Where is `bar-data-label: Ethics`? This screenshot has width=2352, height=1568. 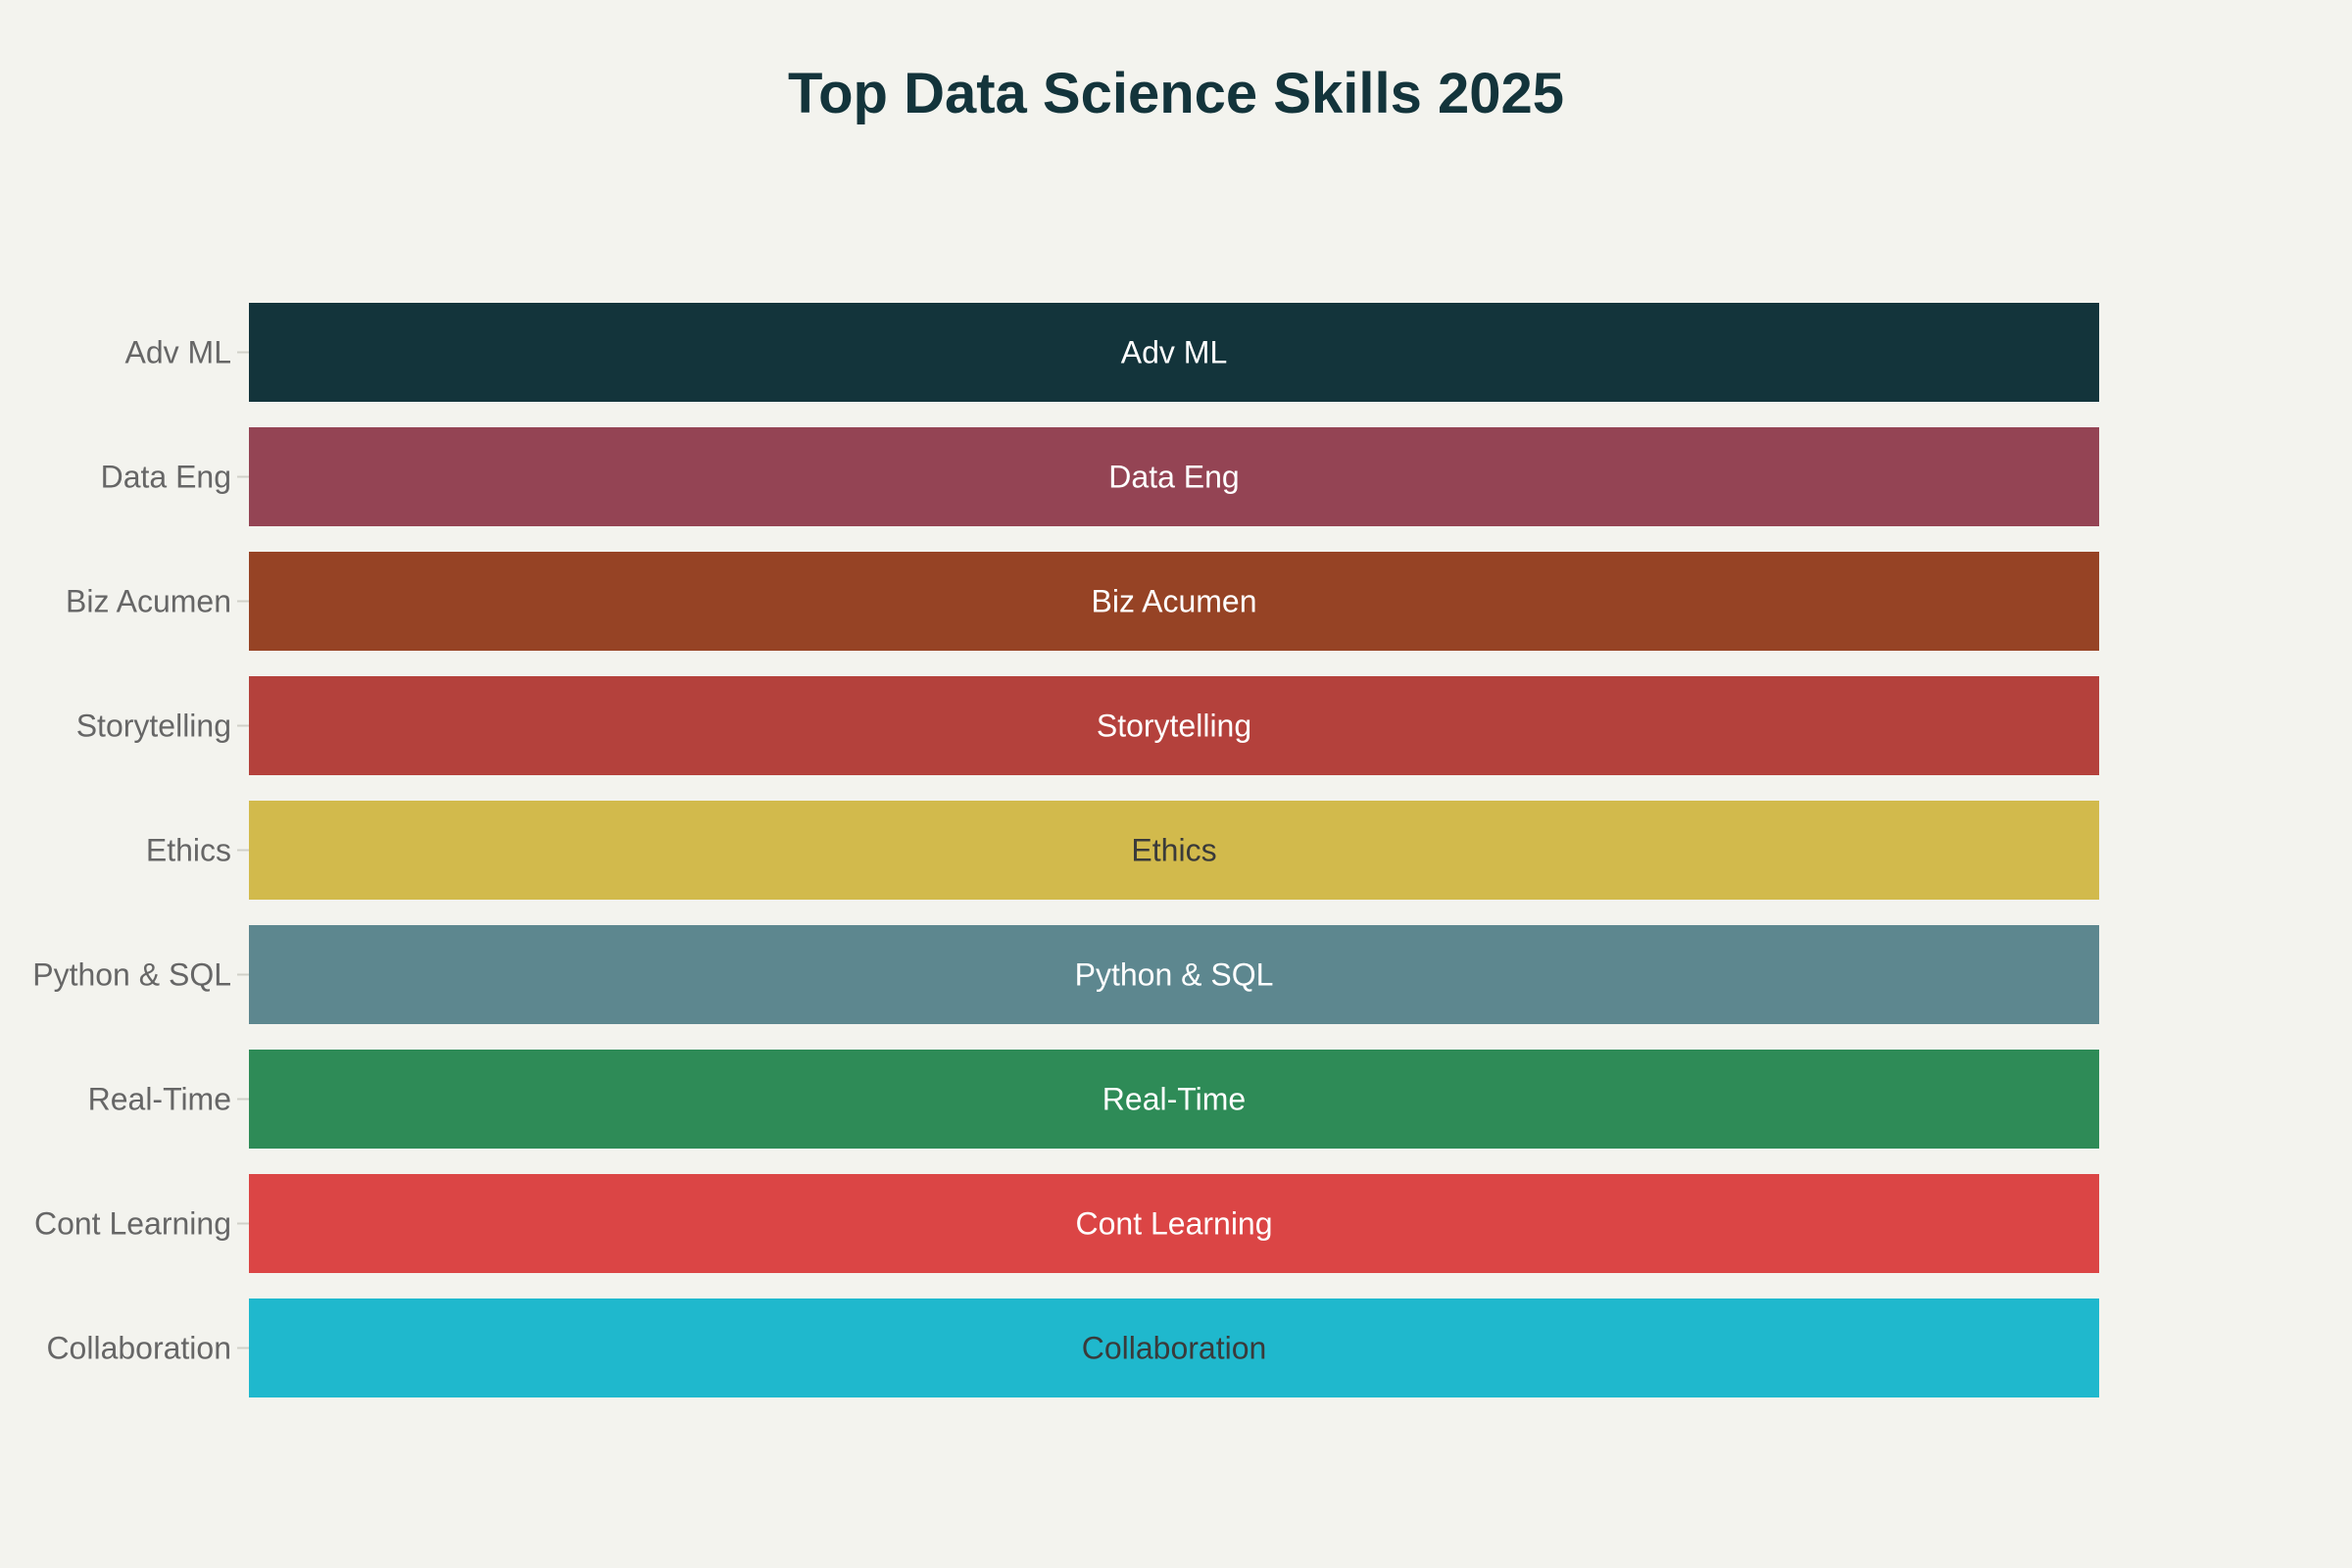 bar-data-label: Ethics is located at coordinates (1173, 850).